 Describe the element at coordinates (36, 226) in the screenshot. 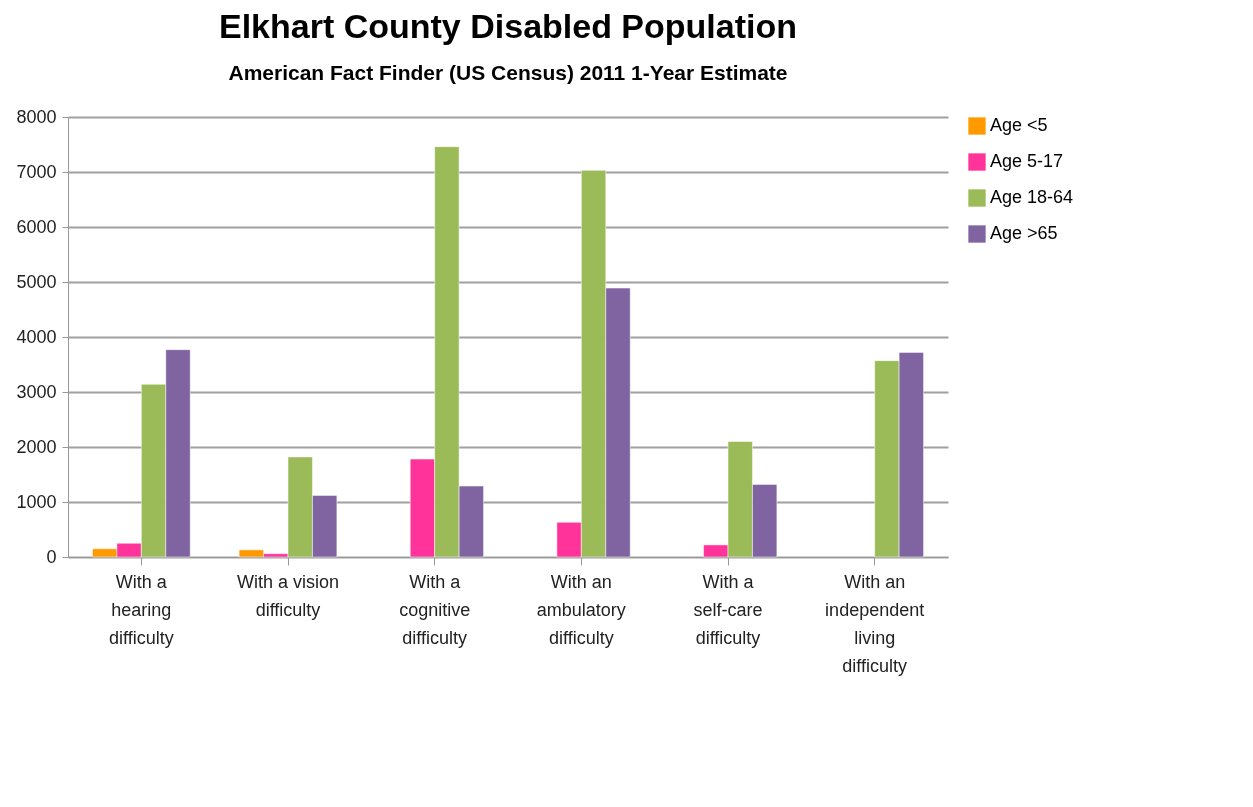

I see `y-tick-label: 6000` at that location.